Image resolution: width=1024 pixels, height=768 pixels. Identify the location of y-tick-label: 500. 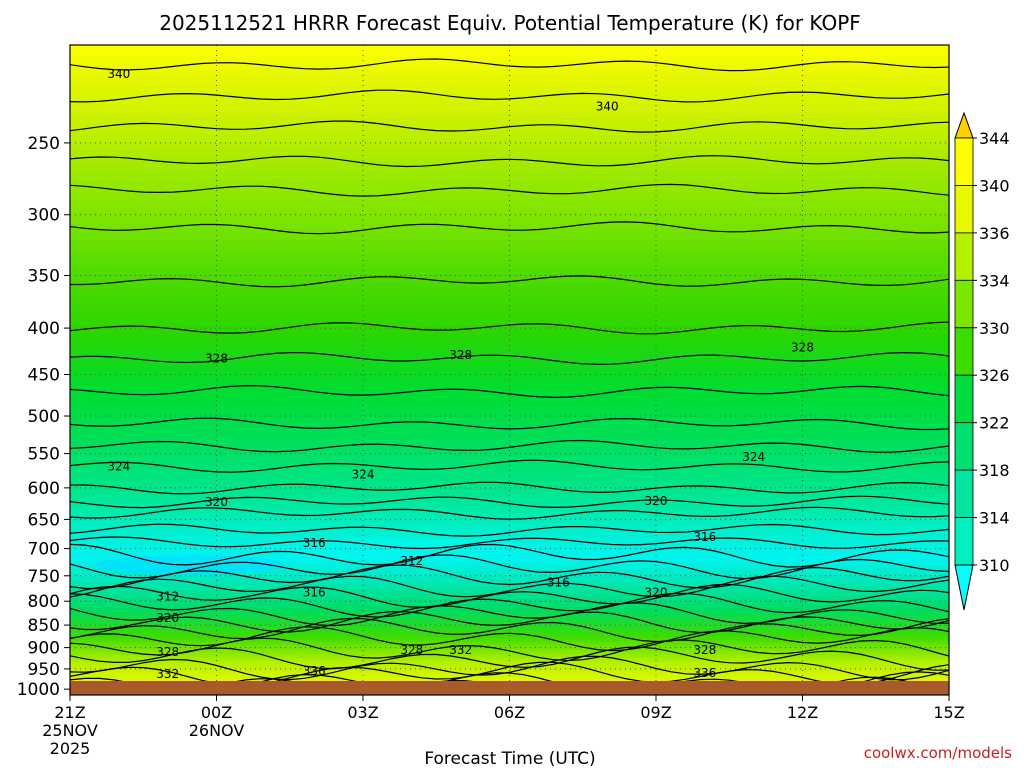
(44, 417).